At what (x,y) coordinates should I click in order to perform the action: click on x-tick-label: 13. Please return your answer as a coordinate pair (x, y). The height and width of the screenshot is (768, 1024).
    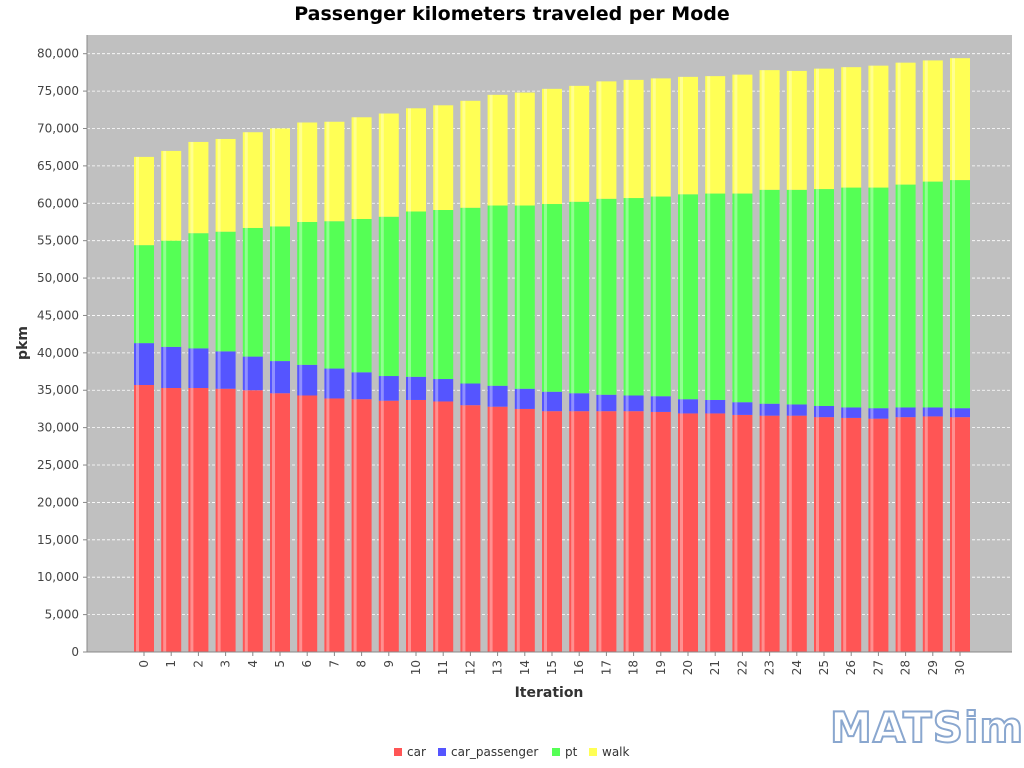
    Looking at the image, I should click on (498, 667).